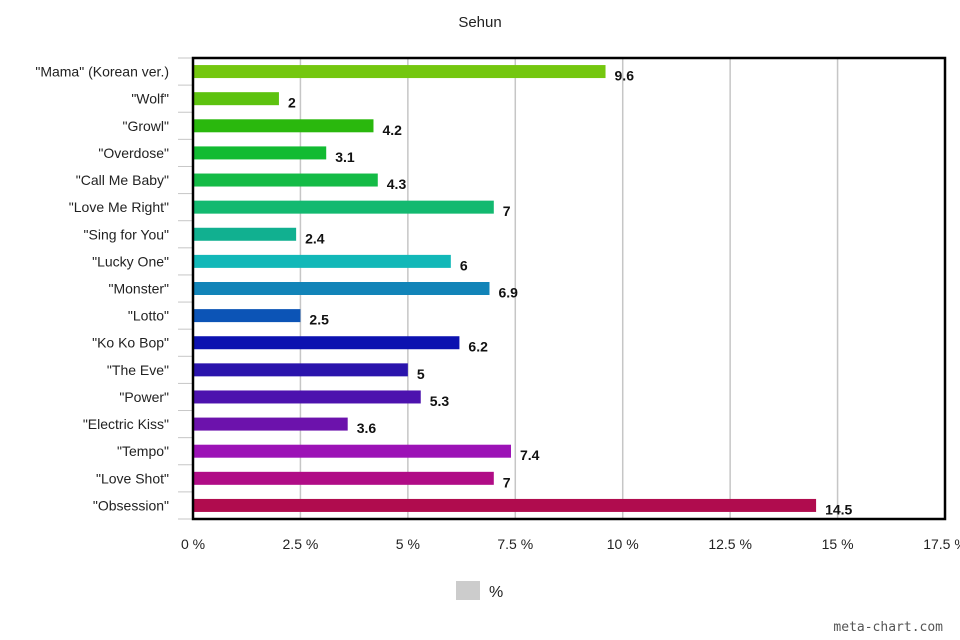  Describe the element at coordinates (570, 544) in the screenshot. I see `x-axis-ticks: 0 % 2.5 % 5 % 7.5 % 10 % 12.5 % 15 % 17.5 %` at that location.